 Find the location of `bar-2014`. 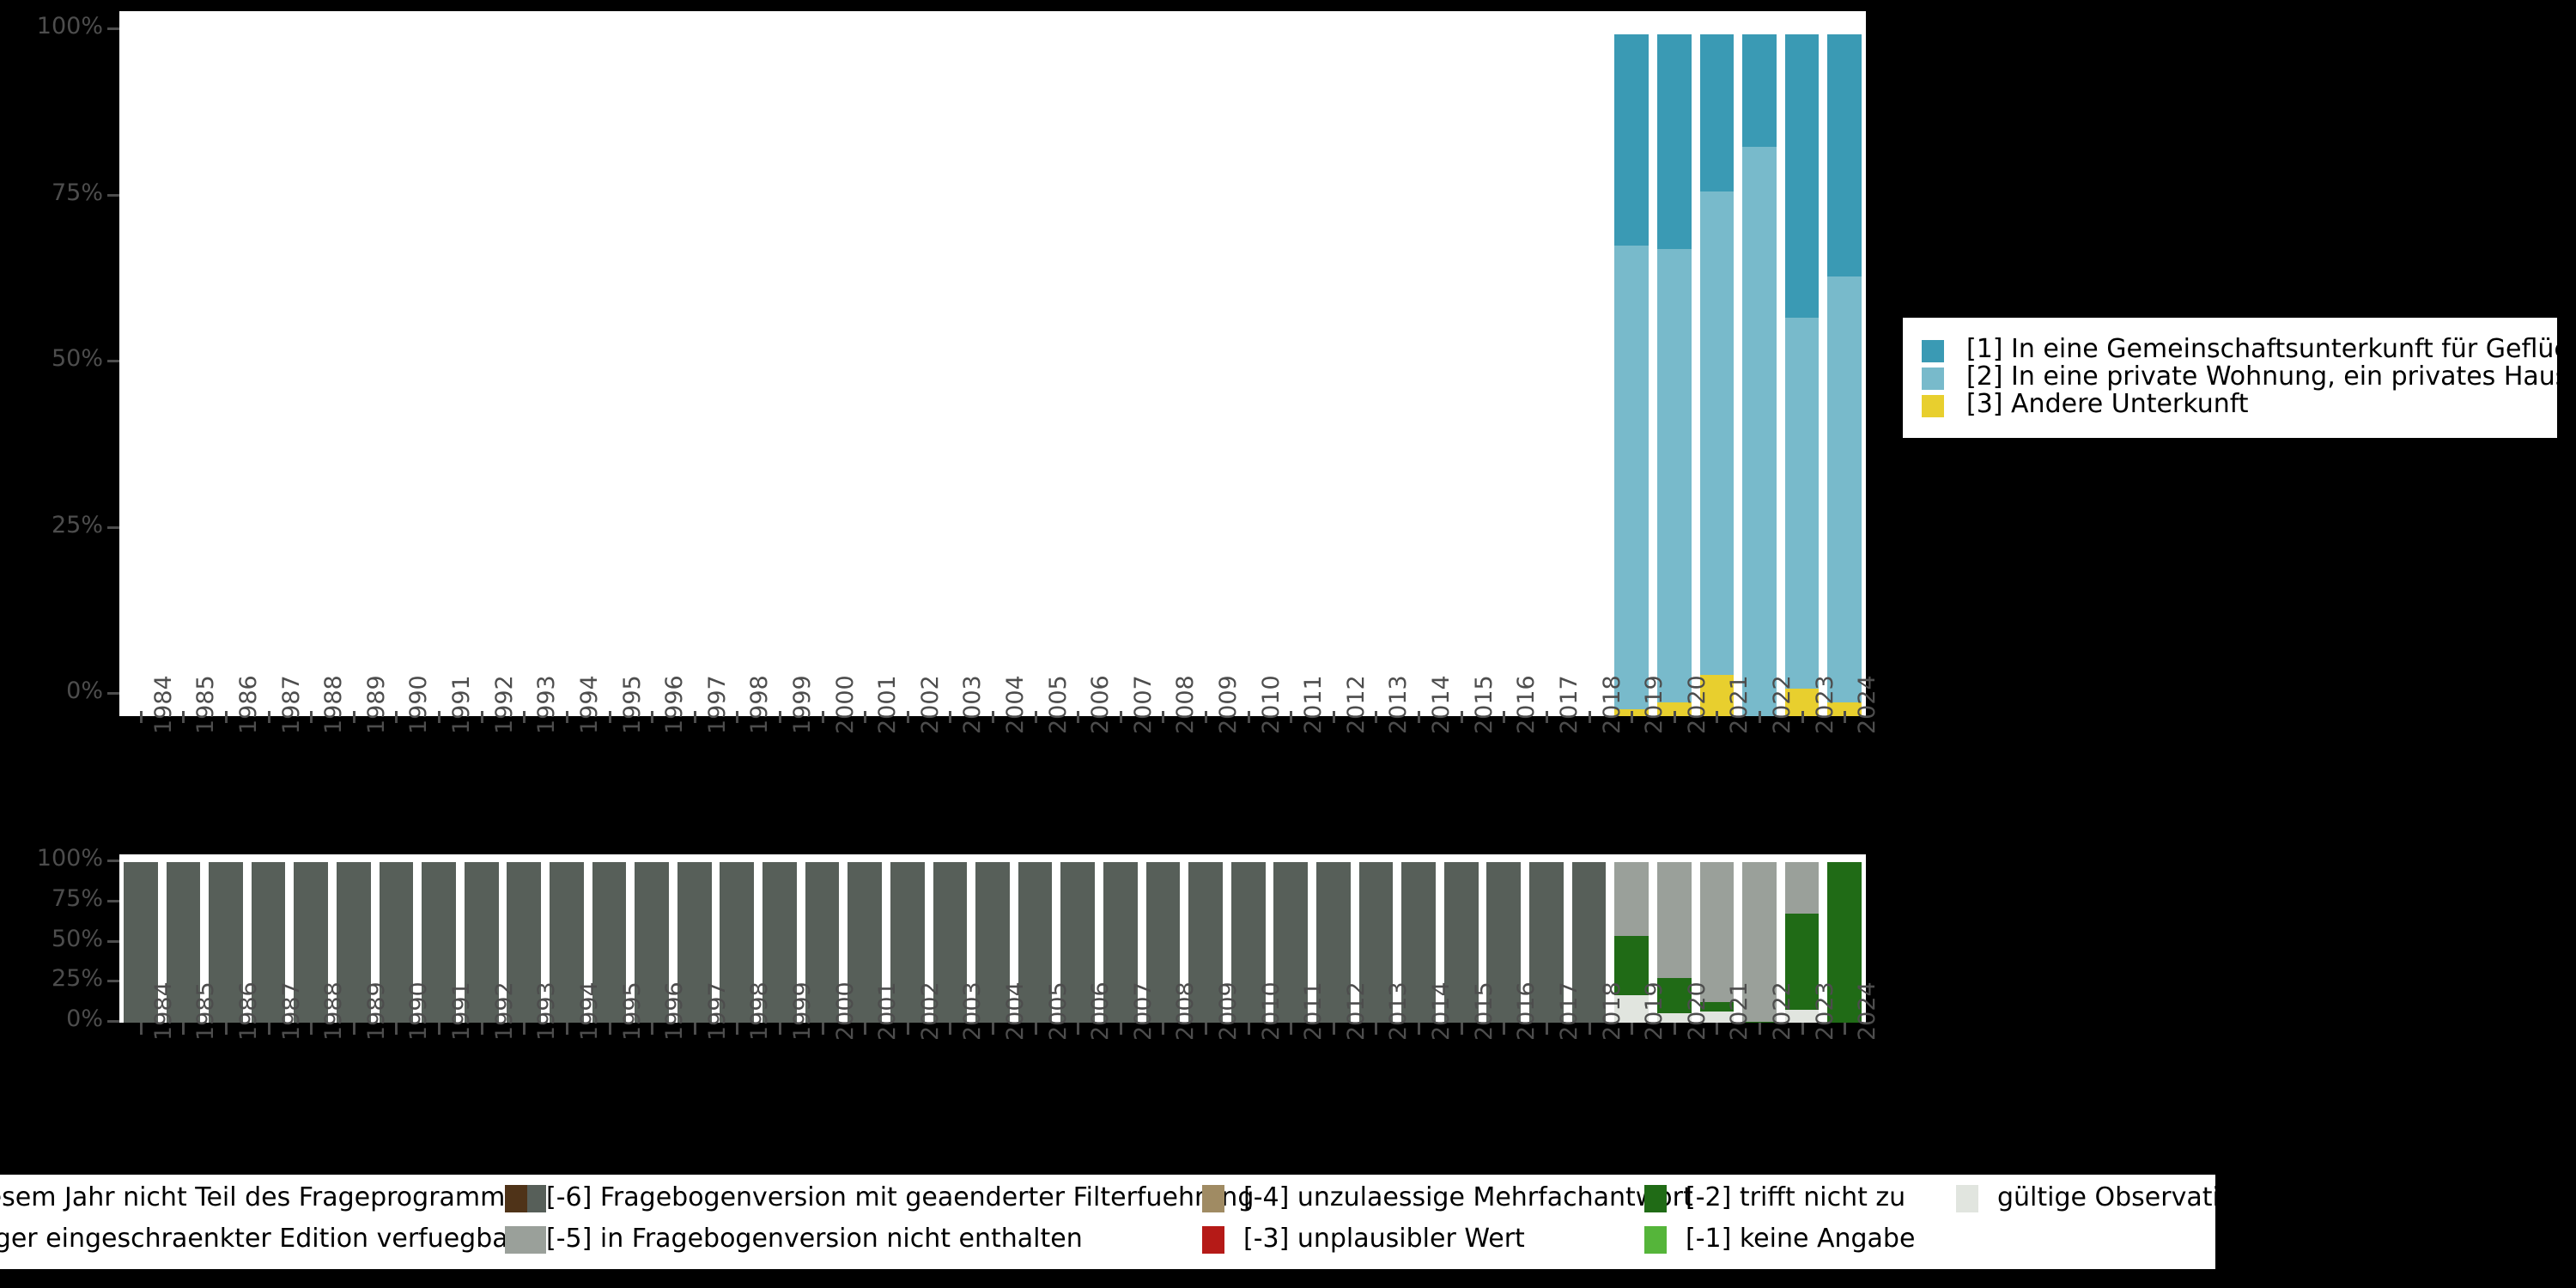

bar-2014 is located at coordinates (1418, 943).